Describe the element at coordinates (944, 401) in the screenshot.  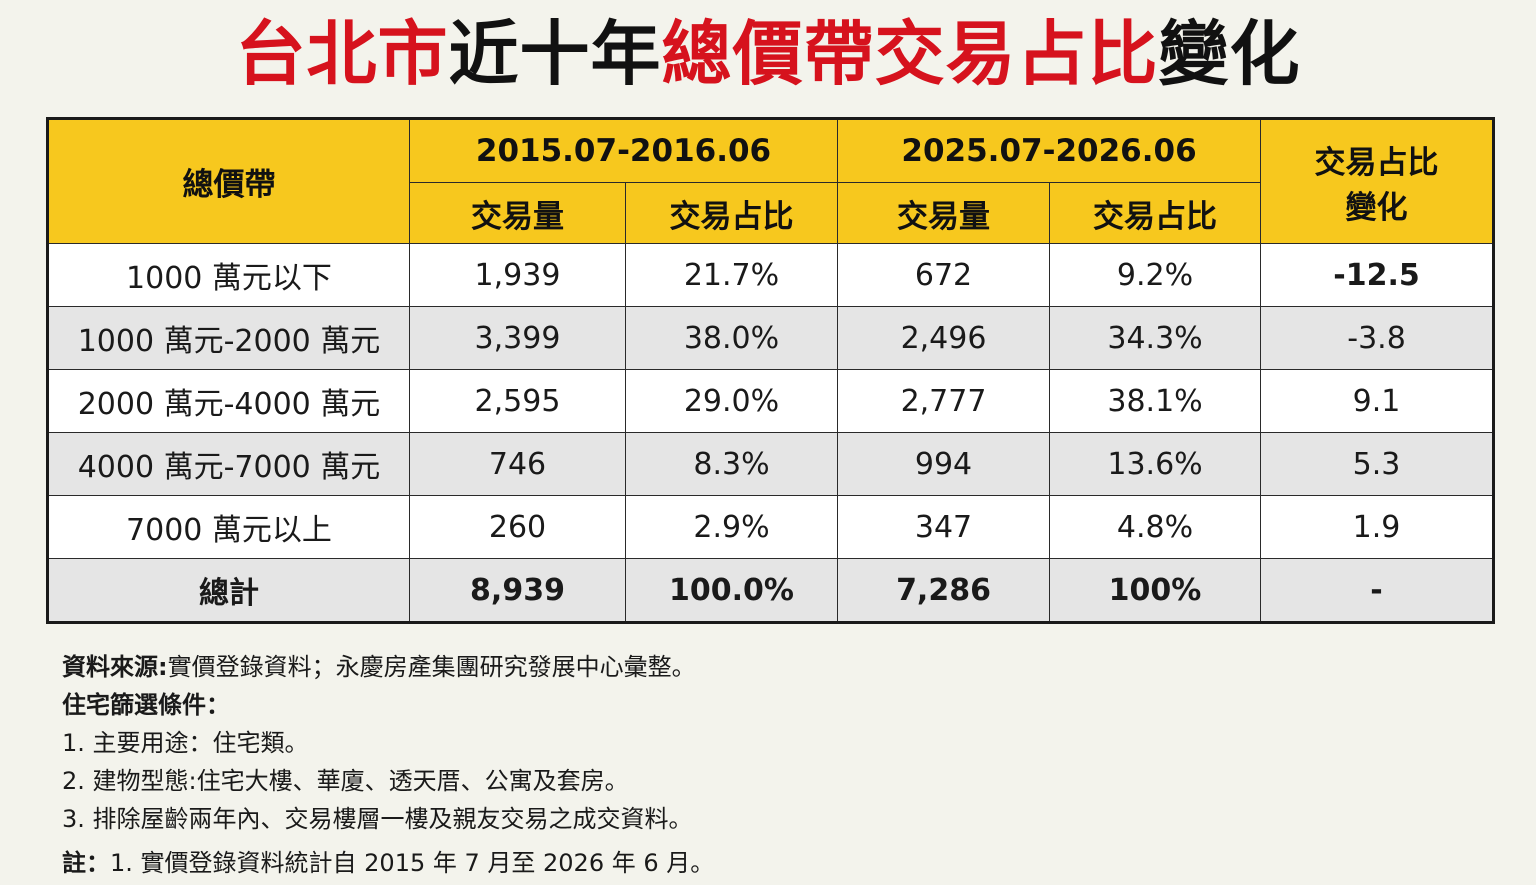
I see `volume-cell: 2,777` at that location.